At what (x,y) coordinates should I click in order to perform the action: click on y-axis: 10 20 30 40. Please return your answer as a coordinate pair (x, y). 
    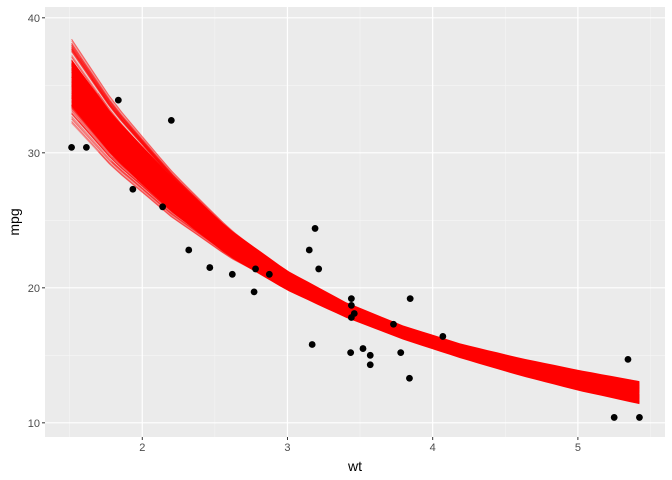
    Looking at the image, I should click on (36, 221).